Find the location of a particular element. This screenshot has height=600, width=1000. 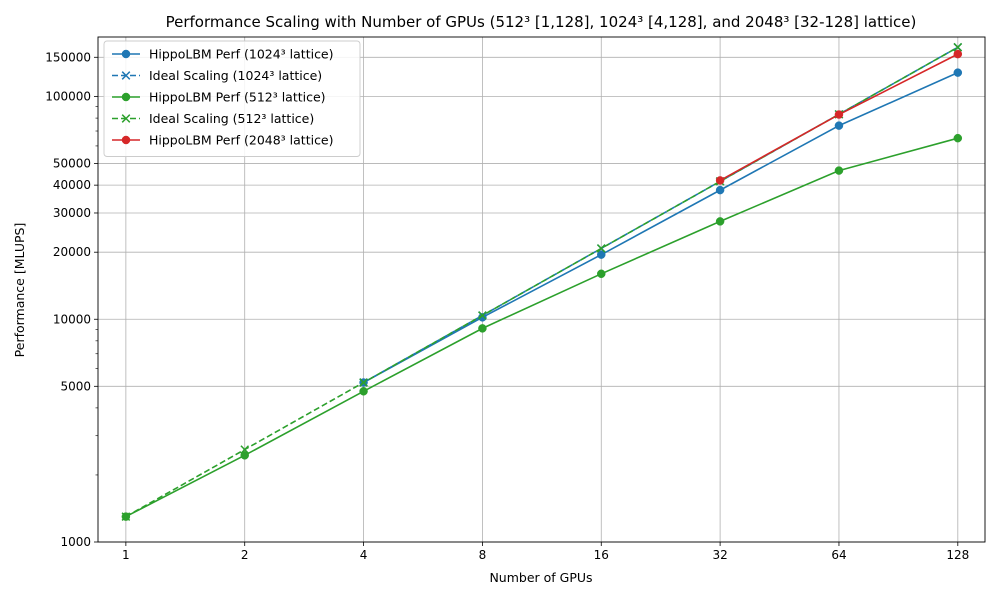

legend-entry: Ideal Scaling (512³ lattice) is located at coordinates (213, 118).